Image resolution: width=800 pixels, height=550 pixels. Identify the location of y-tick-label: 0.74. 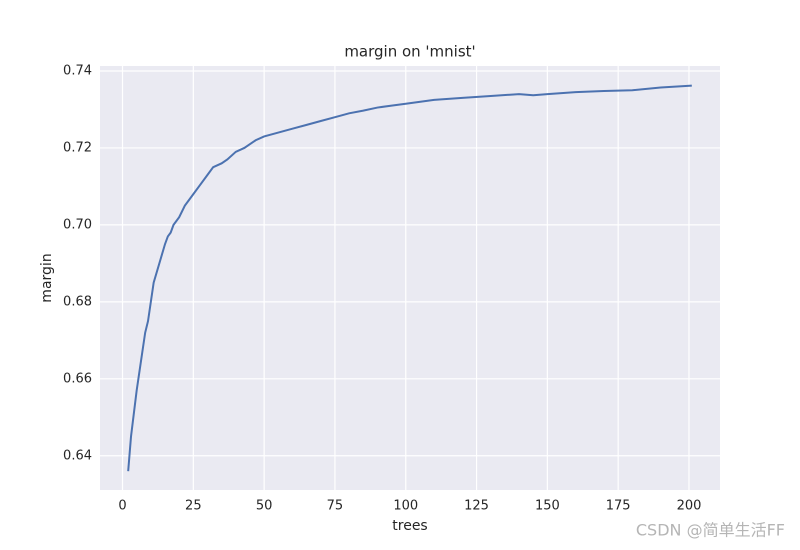
(77, 71).